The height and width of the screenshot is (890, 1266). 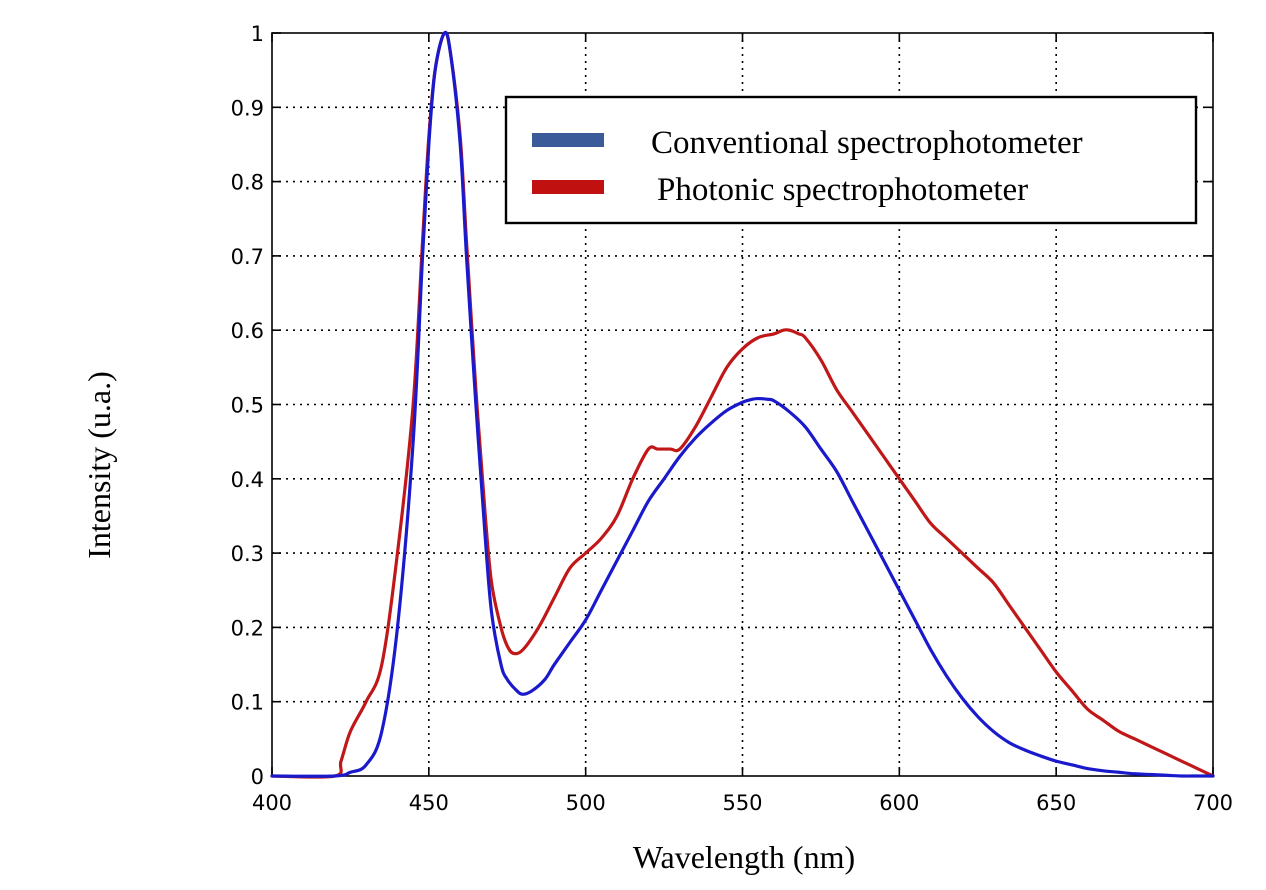 What do you see at coordinates (867, 143) in the screenshot?
I see `legend-label-conventional: Conventional spectrophotometer` at bounding box center [867, 143].